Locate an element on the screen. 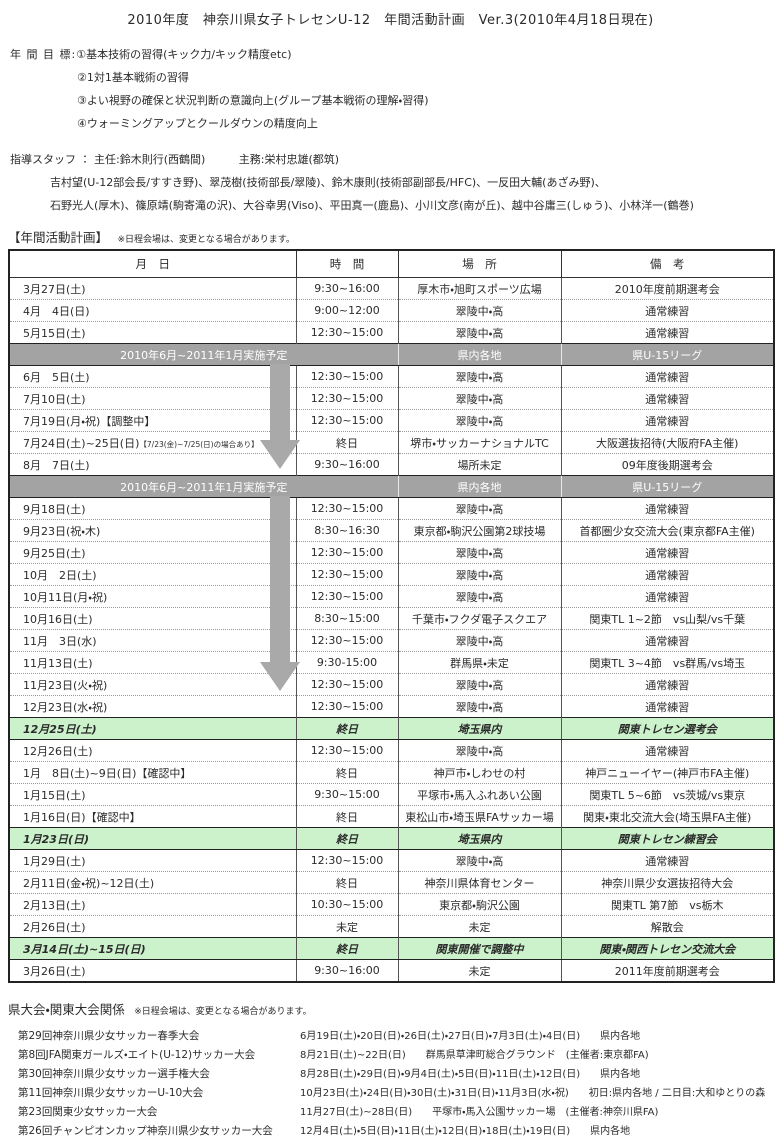 This screenshot has width=781, height=1141. schedule-row: 7月10日(土) 12:30~15:00 翠陵中・高 通常練習 is located at coordinates (391, 398).